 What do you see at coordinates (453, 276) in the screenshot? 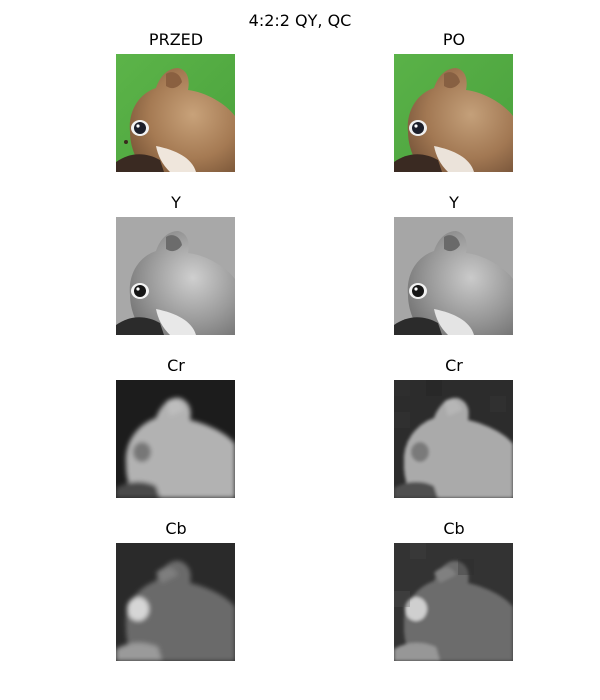
I see `y-channel-image-after` at bounding box center [453, 276].